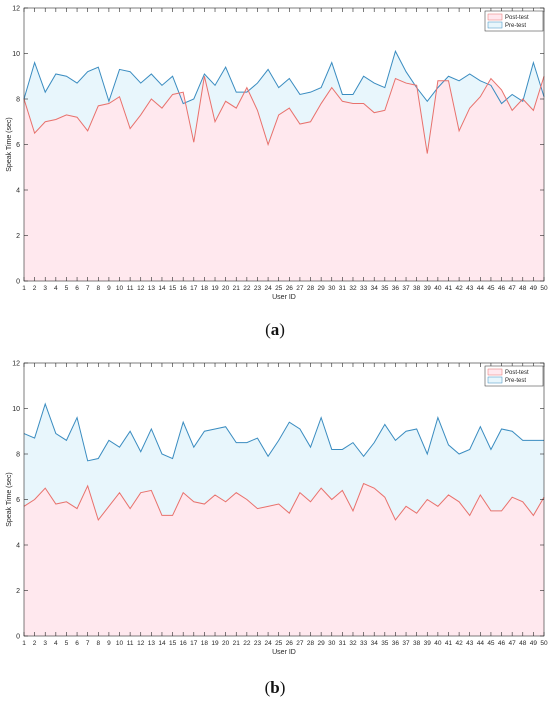  Describe the element at coordinates (449, 288) in the screenshot. I see `x-tick-label: 41` at that location.